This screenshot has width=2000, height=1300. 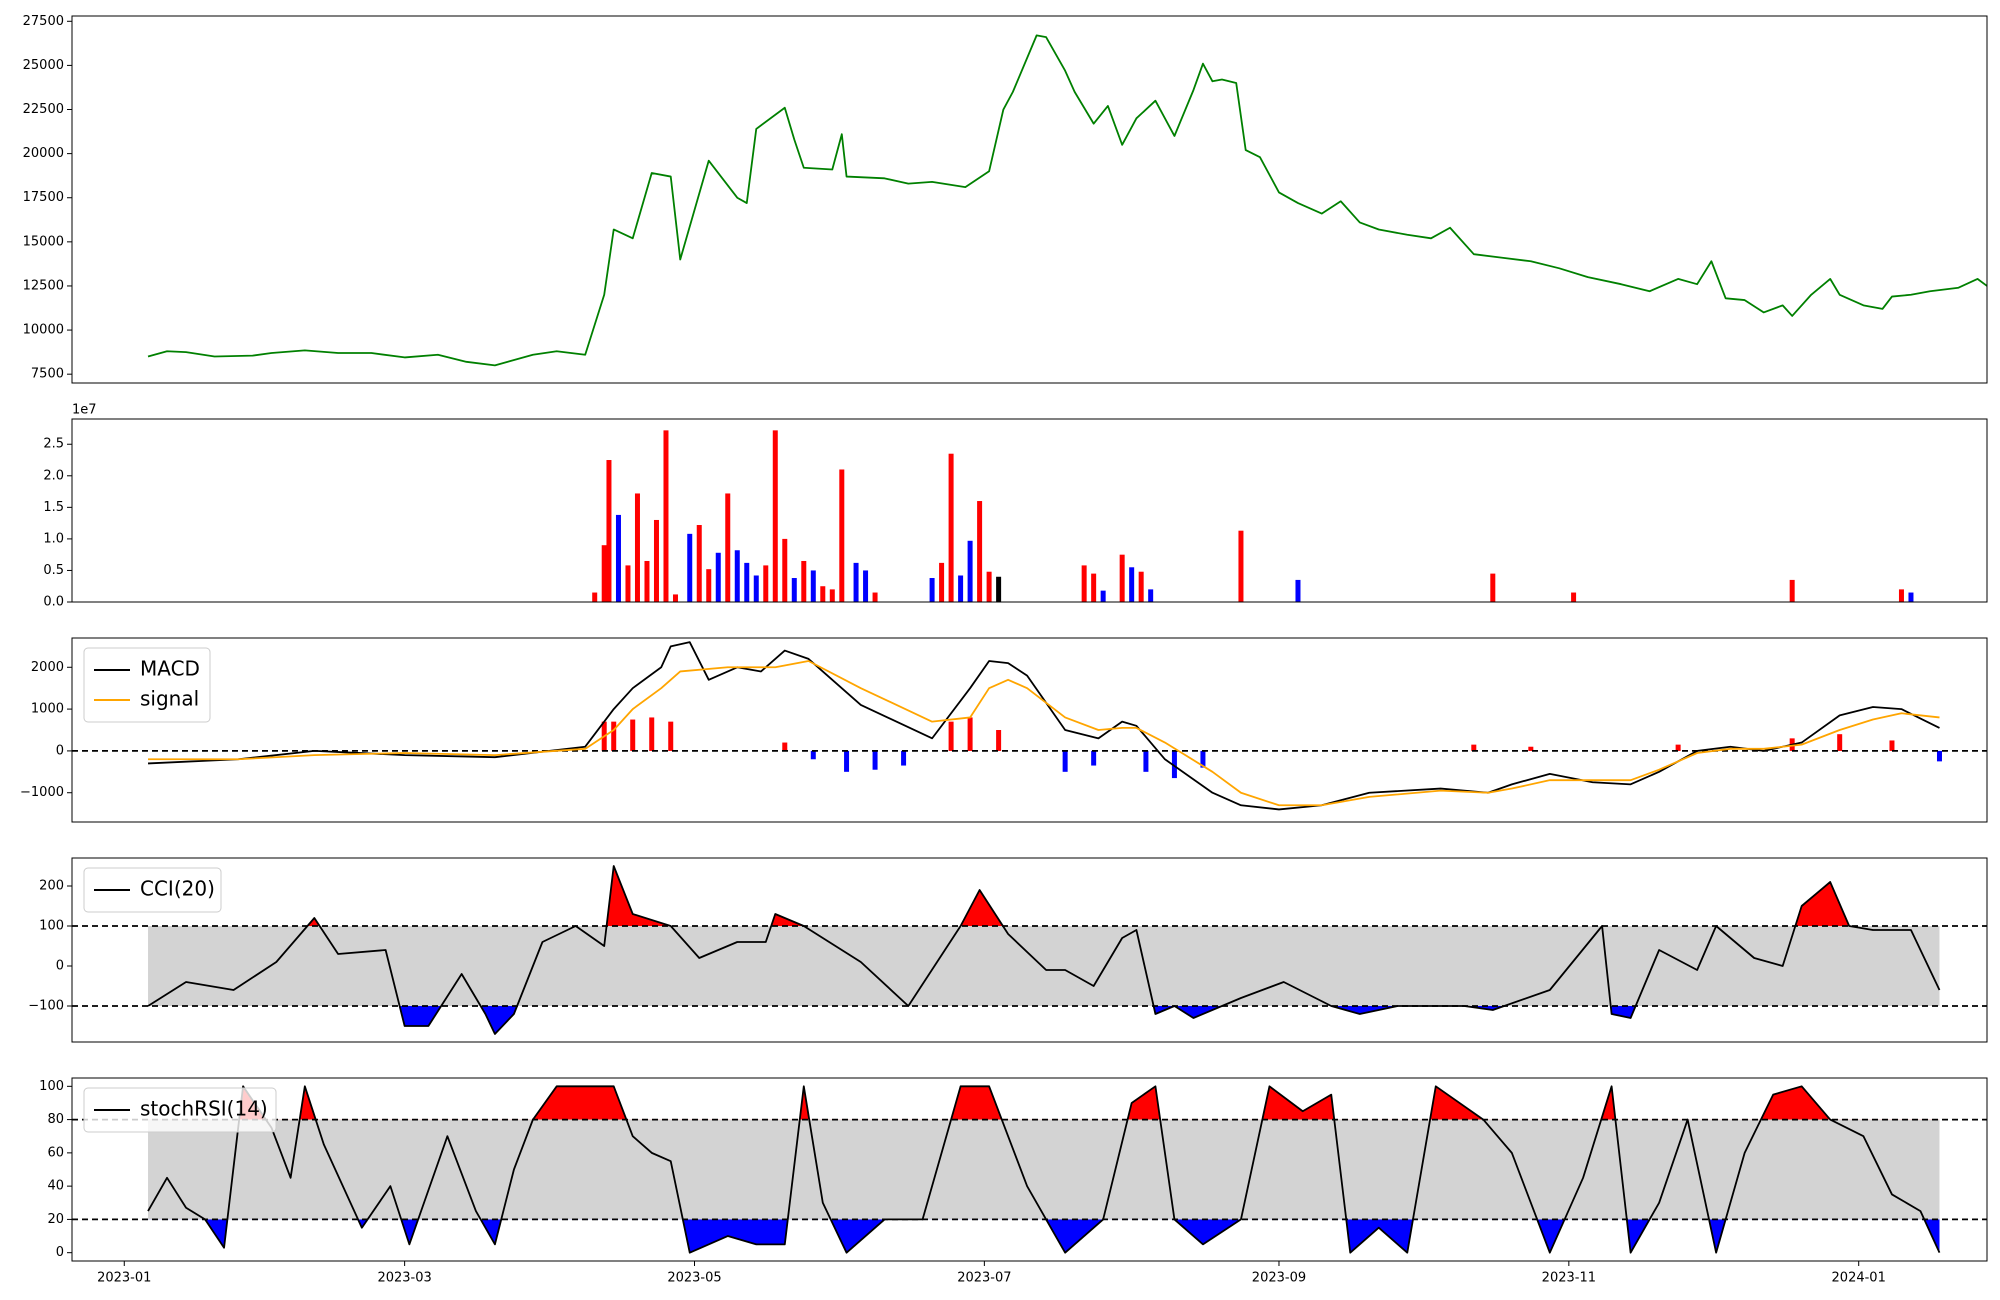 What do you see at coordinates (55, 1152) in the screenshot?
I see `y-tick-label: 60` at bounding box center [55, 1152].